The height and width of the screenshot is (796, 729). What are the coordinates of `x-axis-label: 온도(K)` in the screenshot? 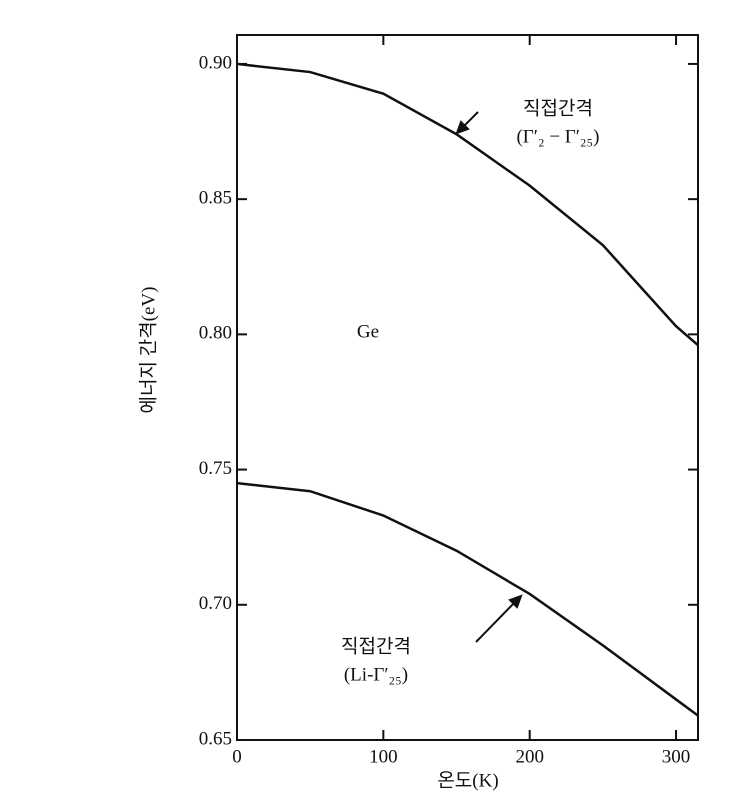 It's located at (467, 780).